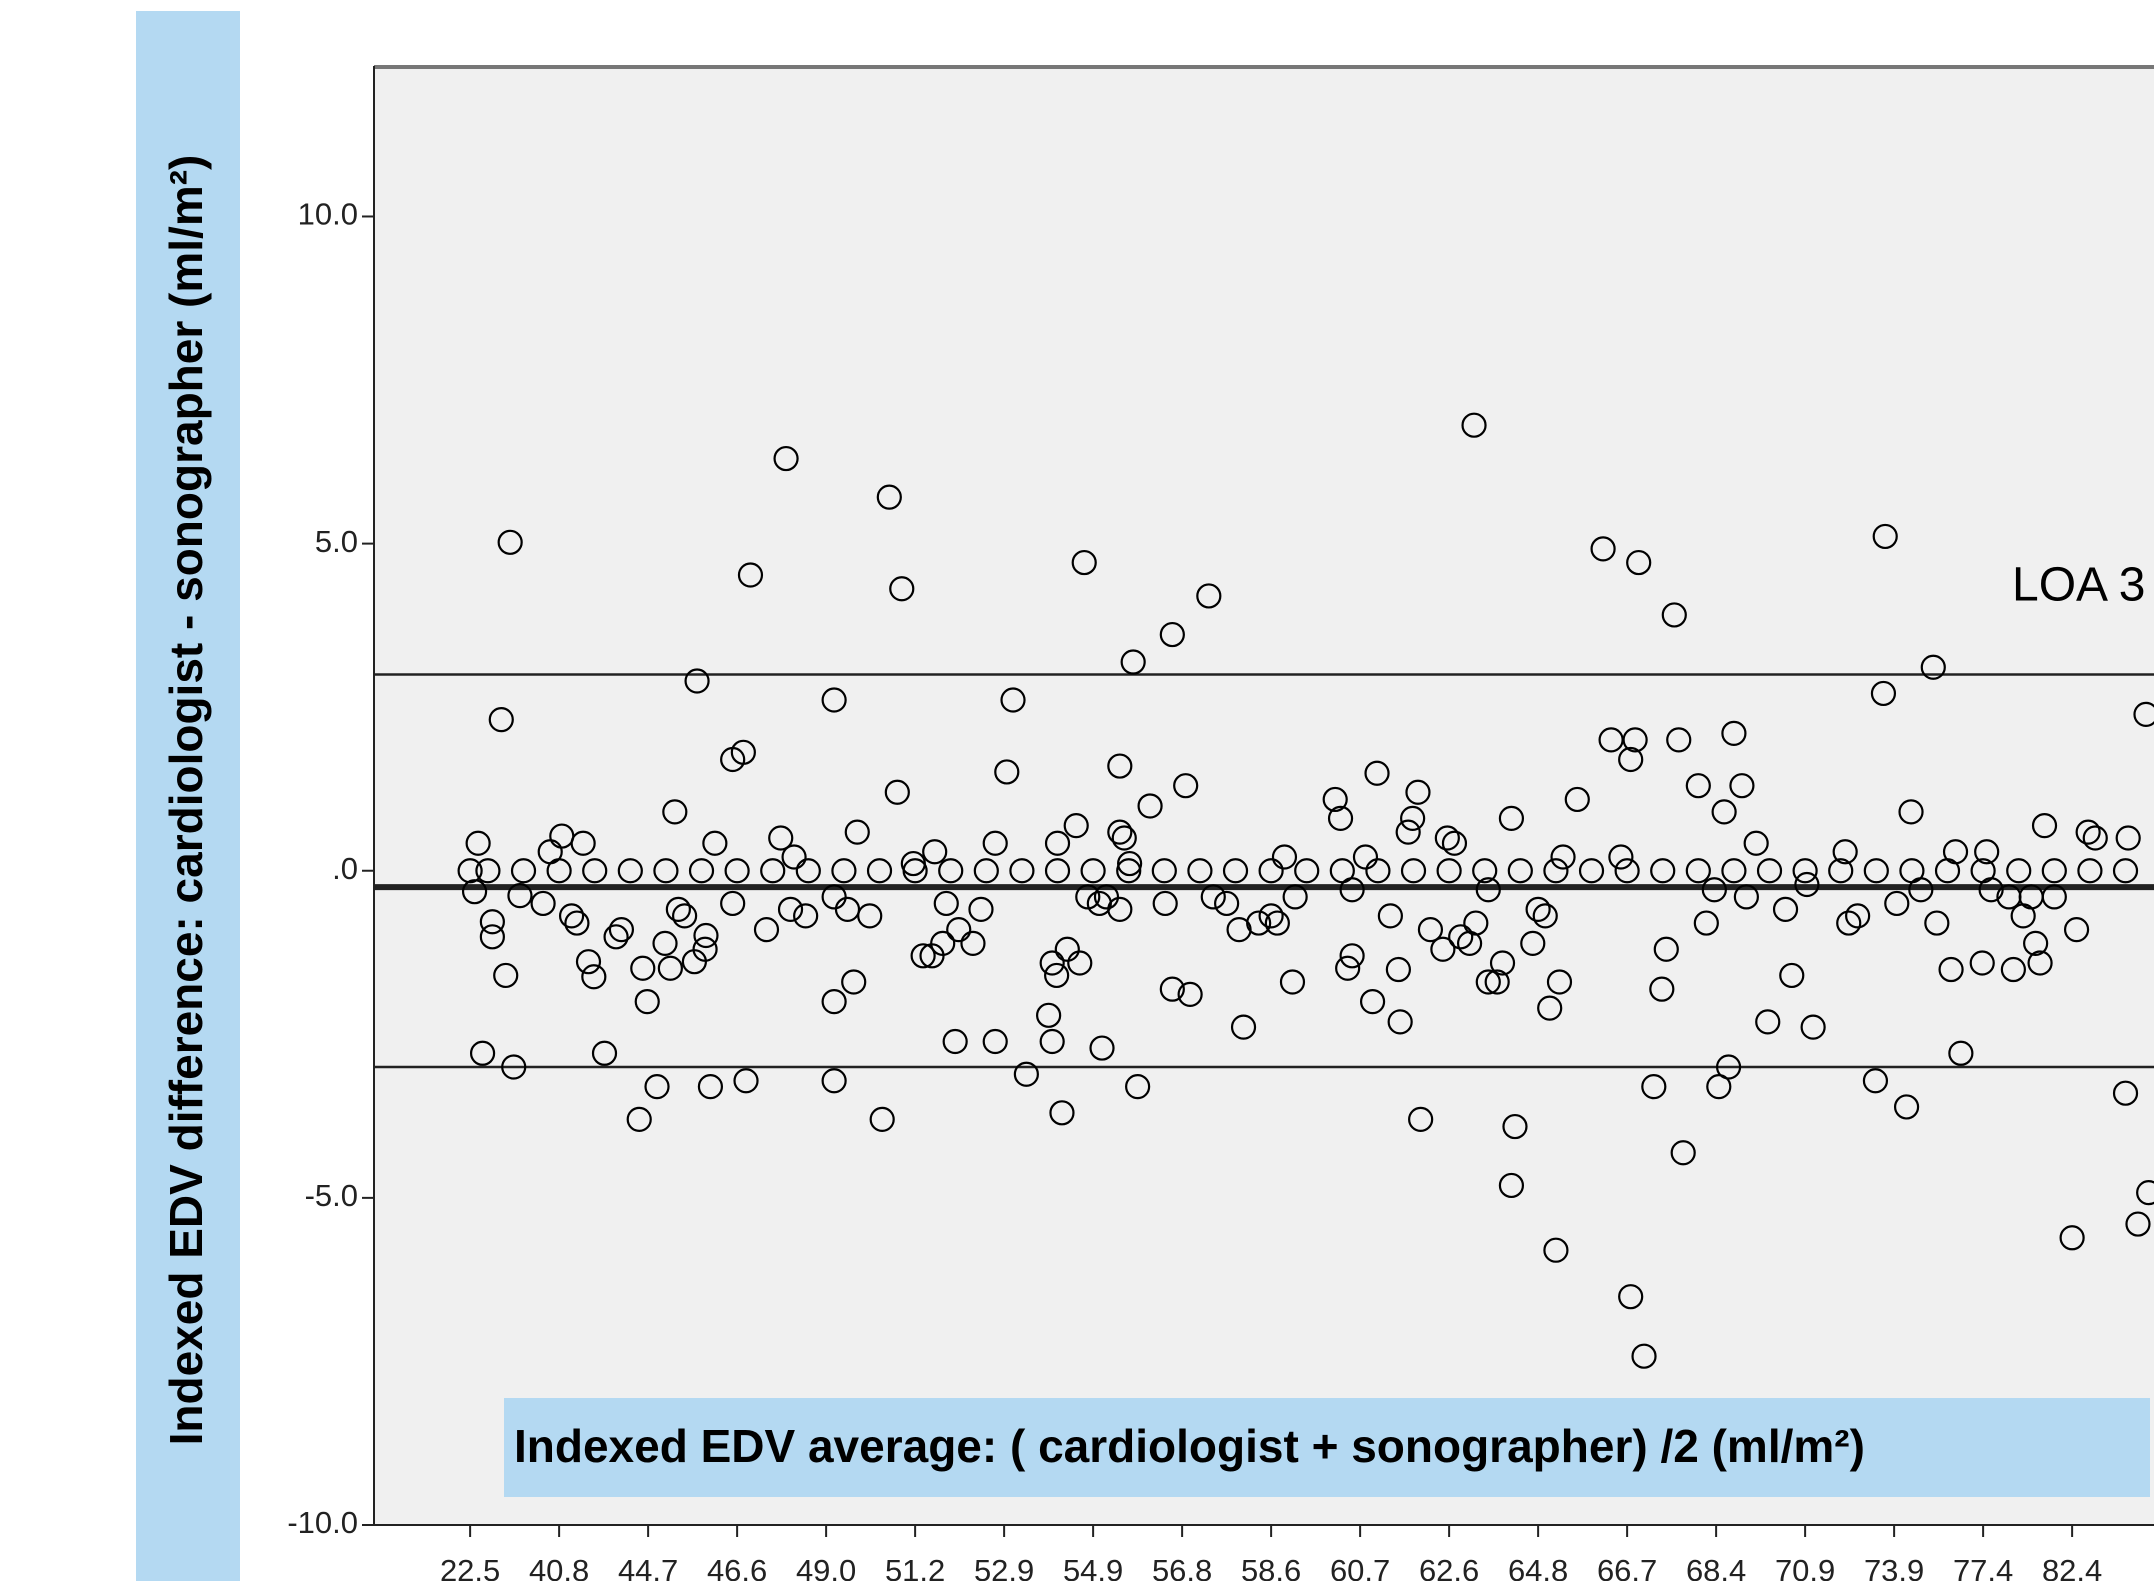 The image size is (2154, 1581). I want to click on x-tick-label: 73.9, so click(1894, 1567).